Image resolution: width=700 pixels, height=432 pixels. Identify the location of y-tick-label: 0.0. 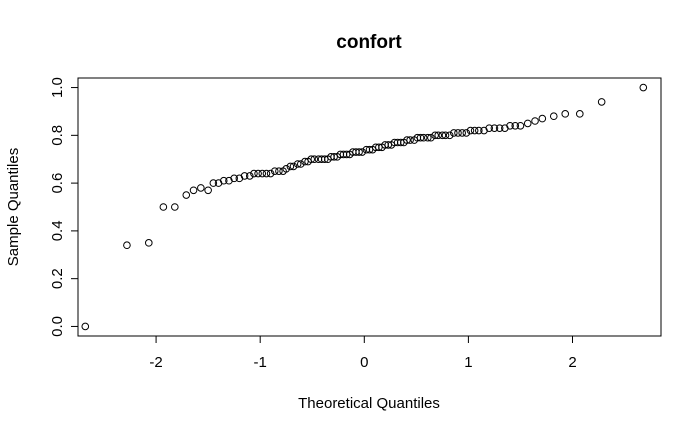
(57, 326).